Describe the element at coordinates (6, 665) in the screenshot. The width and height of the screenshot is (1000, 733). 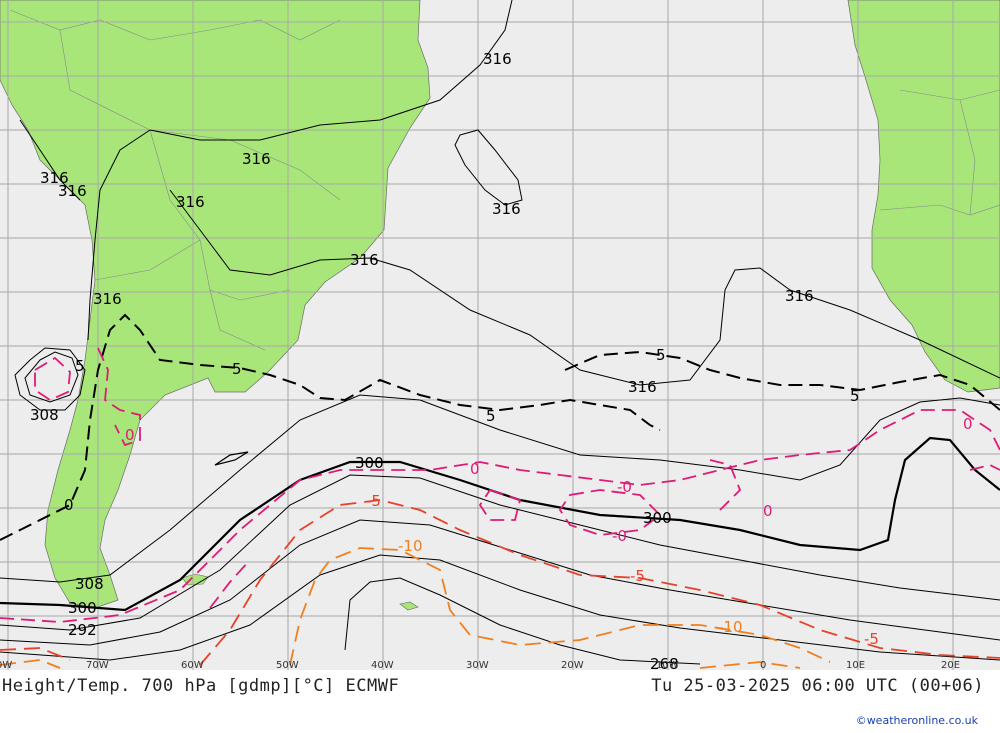
I see `longitude-tick: 0W` at that location.